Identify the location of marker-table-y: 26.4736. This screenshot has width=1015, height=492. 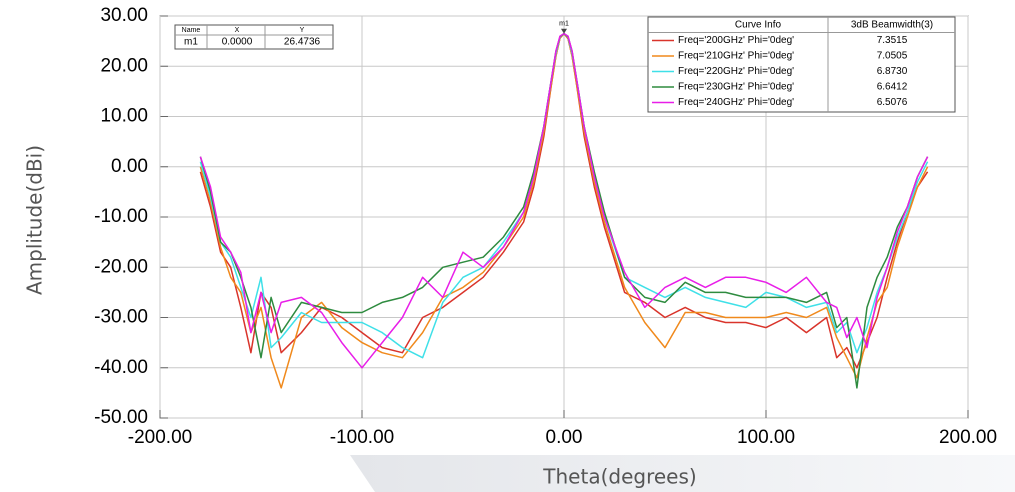
(302, 42).